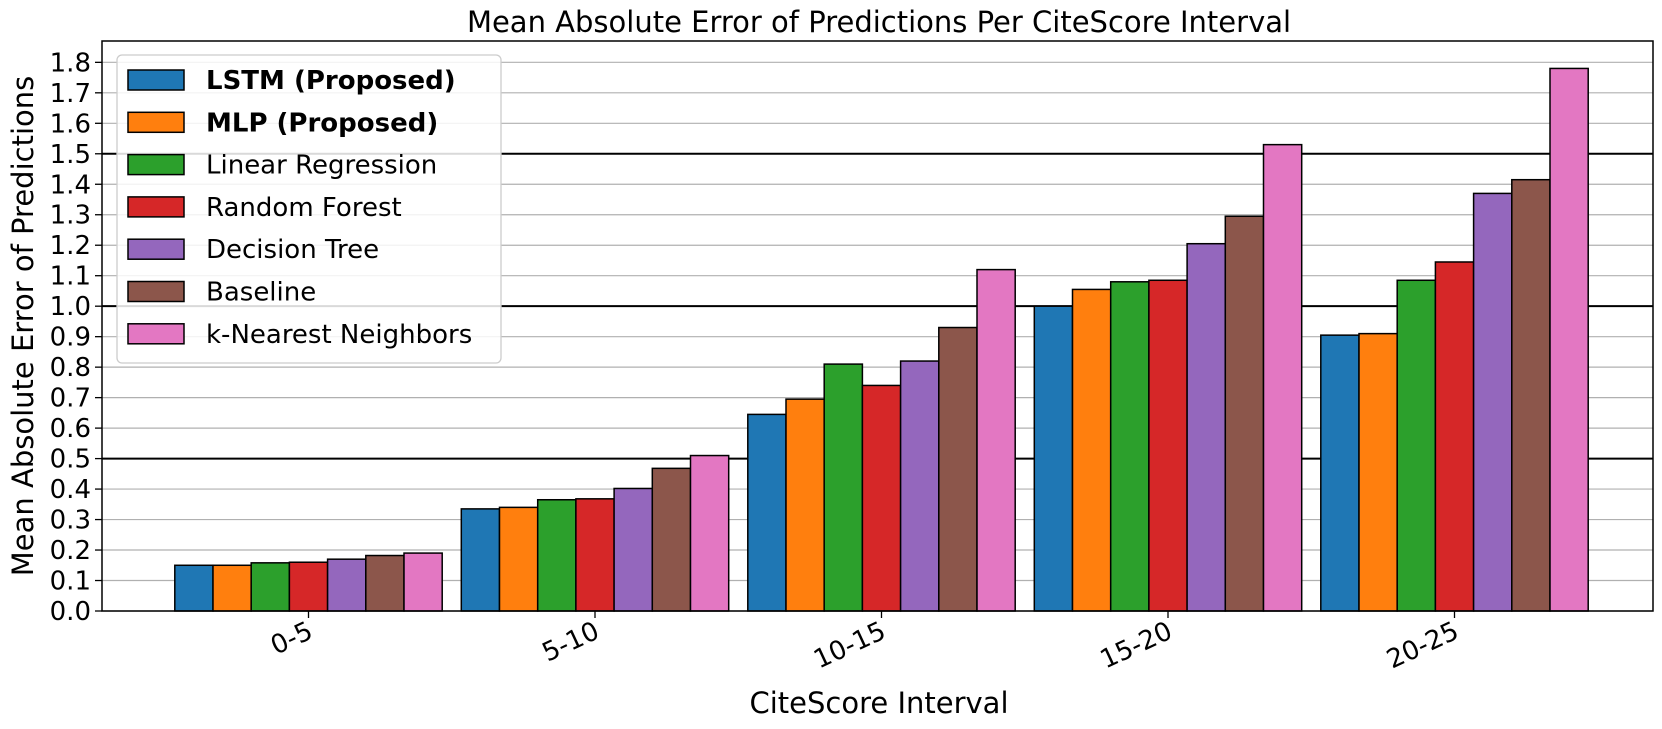  What do you see at coordinates (70, 124) in the screenshot?
I see `y-tick-label: 1.6` at bounding box center [70, 124].